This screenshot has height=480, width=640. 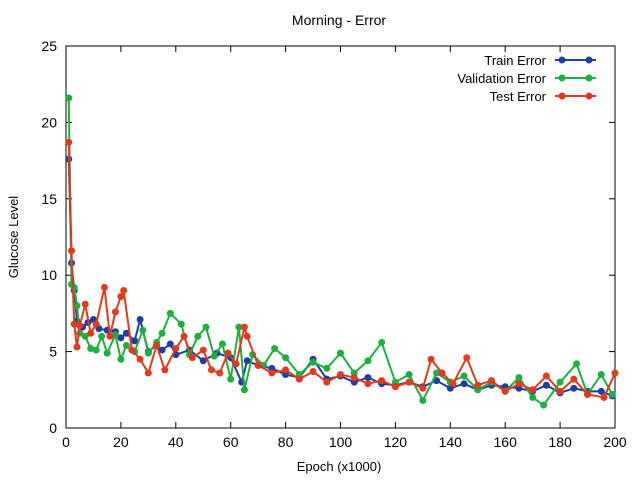 I want to click on x-tick-label: 60, so click(x=231, y=442).